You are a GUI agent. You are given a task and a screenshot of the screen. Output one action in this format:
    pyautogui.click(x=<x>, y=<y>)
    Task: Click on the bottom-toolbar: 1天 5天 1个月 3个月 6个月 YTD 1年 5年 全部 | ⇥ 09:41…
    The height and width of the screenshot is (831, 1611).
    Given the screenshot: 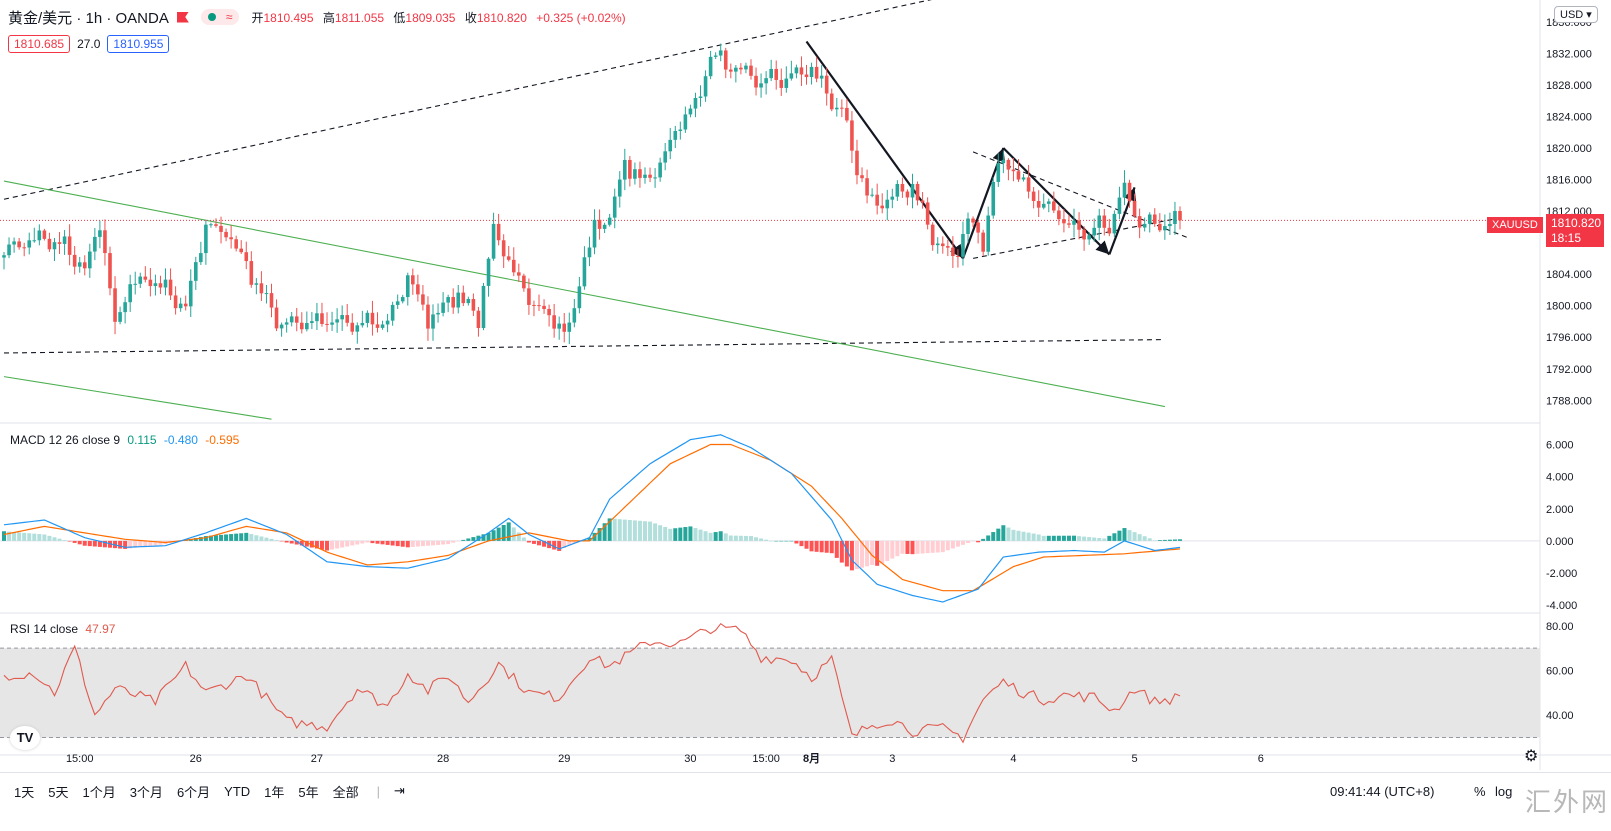 What is the action you would take?
    pyautogui.click(x=805, y=790)
    